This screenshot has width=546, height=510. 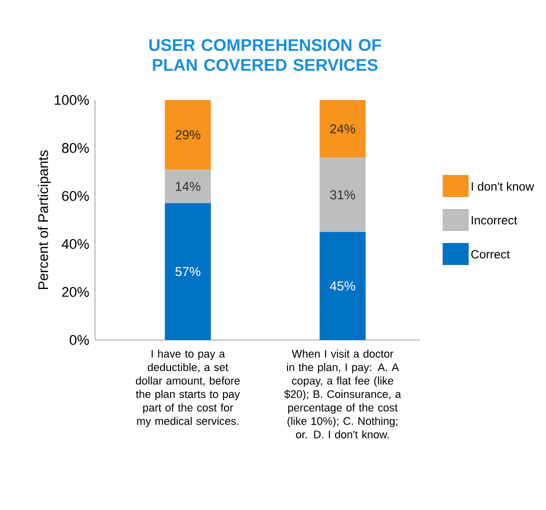 What do you see at coordinates (188, 389) in the screenshot?
I see `x-tick-label: I have to pay a deductible, a set dollar amount, before the plan starts to pay part of the cost for my medical services.` at bounding box center [188, 389].